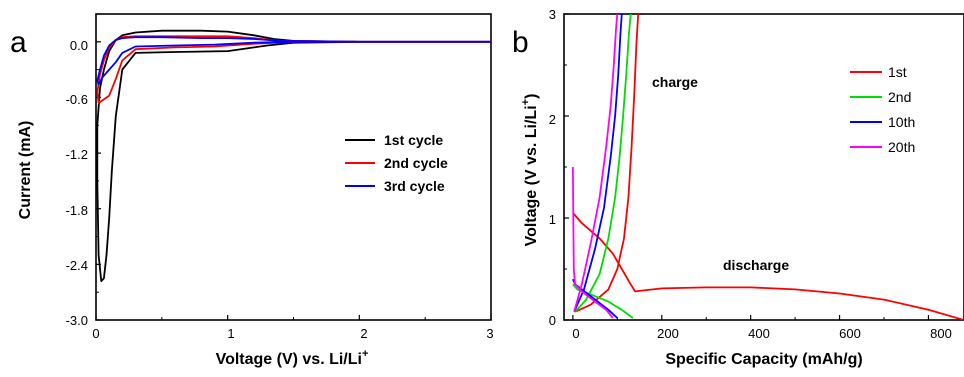 This screenshot has height=377, width=964. I want to click on series-line-1st-discharge, so click(768, 266).